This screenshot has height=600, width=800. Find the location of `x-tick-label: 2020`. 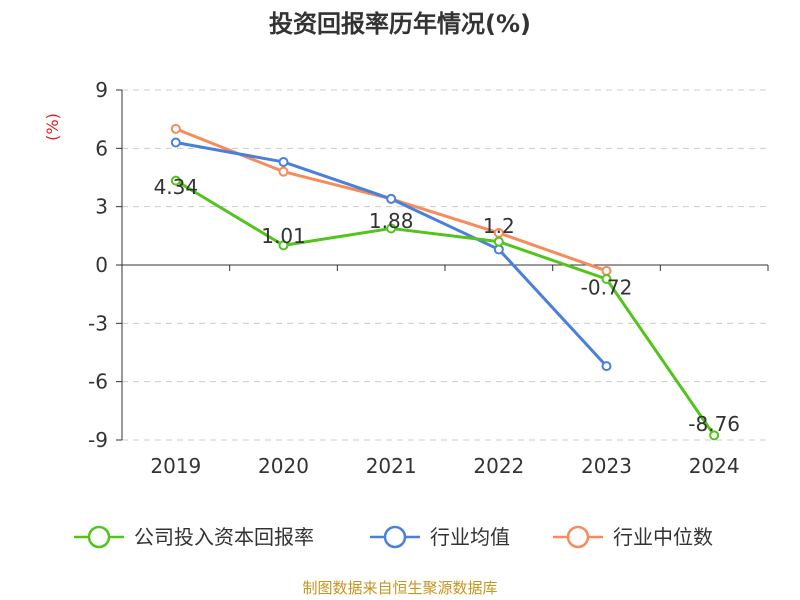

x-tick-label: 2020 is located at coordinates (283, 466).